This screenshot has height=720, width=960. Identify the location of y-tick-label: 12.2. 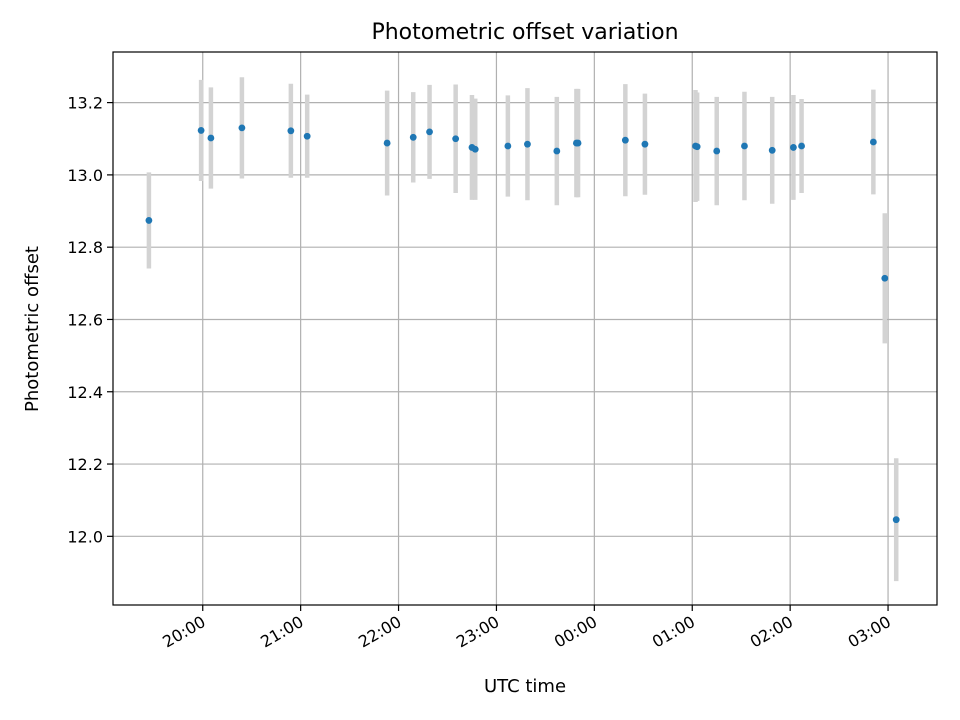
(85, 464).